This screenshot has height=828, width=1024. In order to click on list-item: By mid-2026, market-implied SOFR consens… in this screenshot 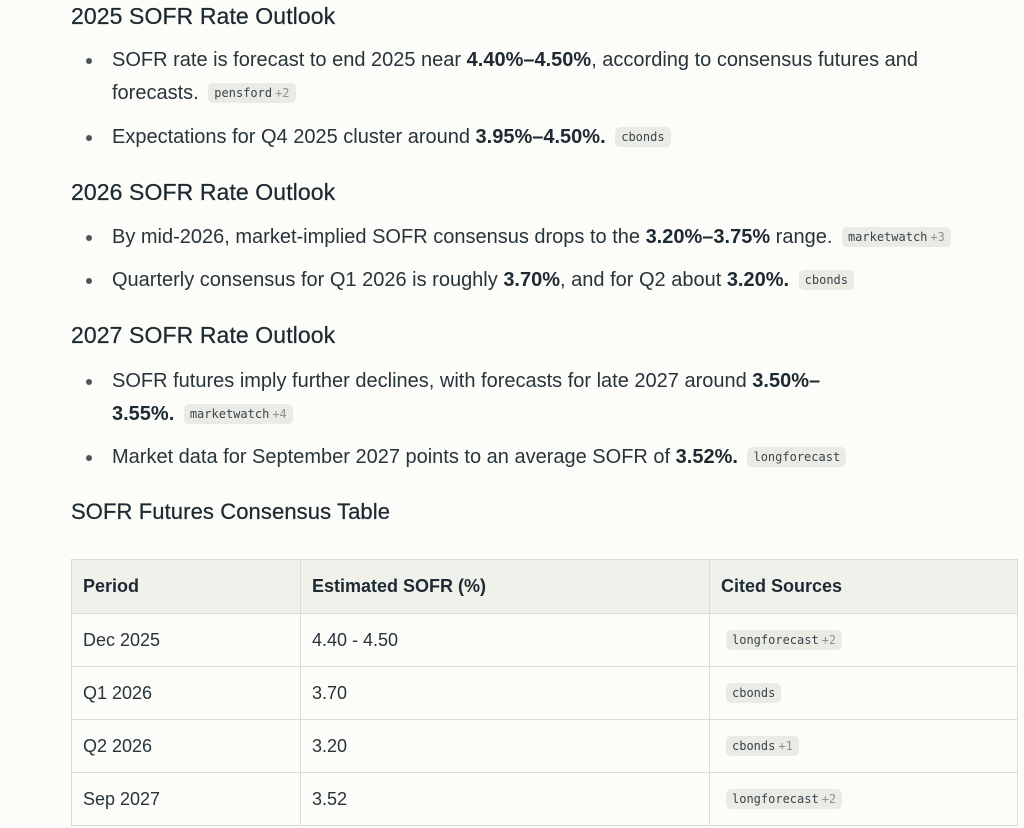, I will do `click(512, 237)`.